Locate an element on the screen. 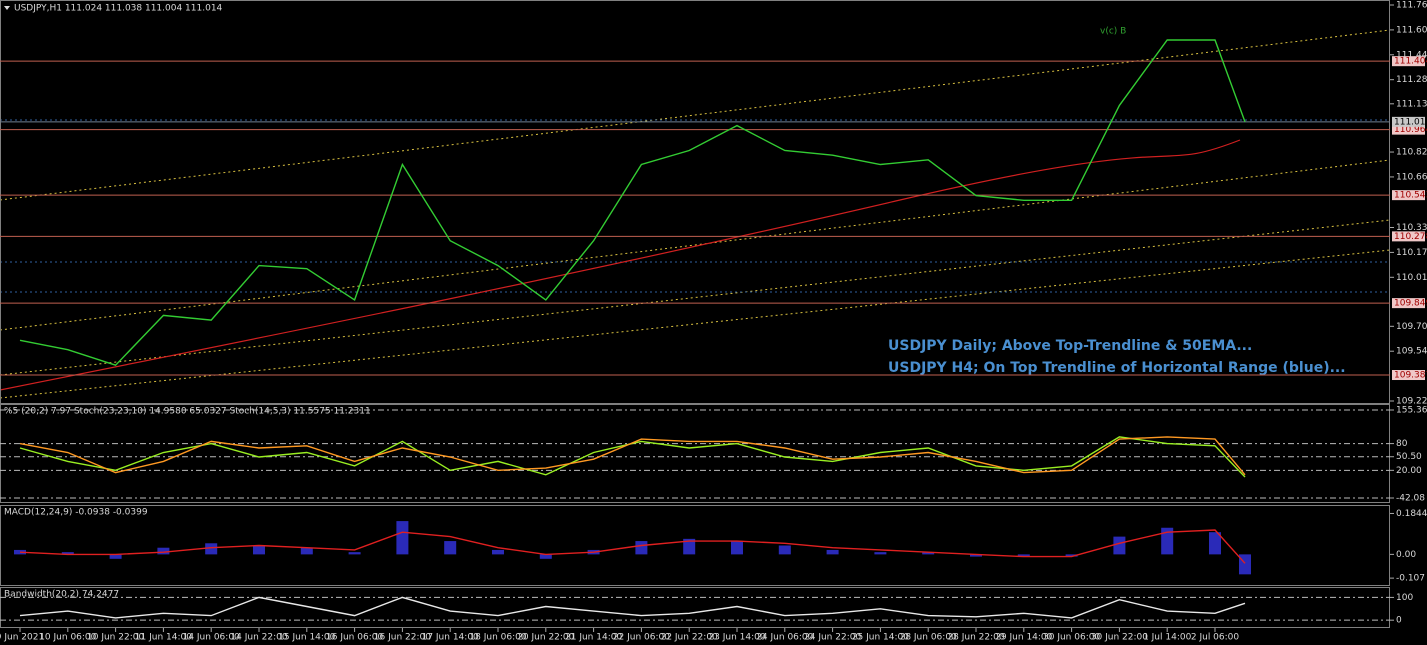 The width and height of the screenshot is (1427, 645). y-tick-label: 0.1844 is located at coordinates (1411, 514).